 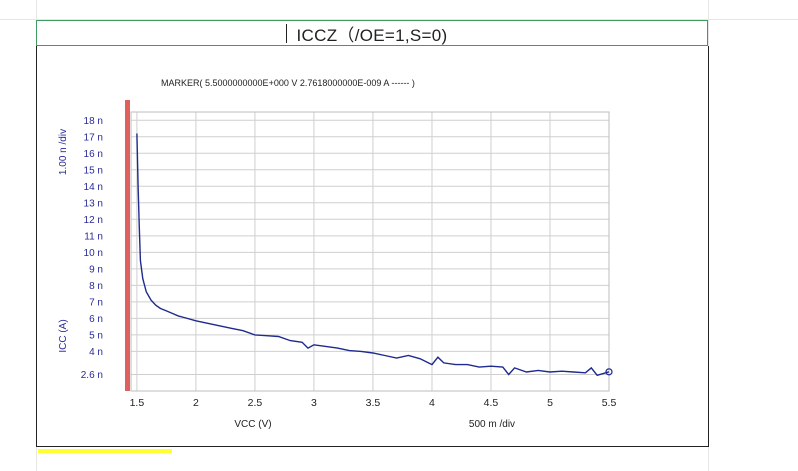 I want to click on y-tick-label: 17 n, so click(x=93, y=137).